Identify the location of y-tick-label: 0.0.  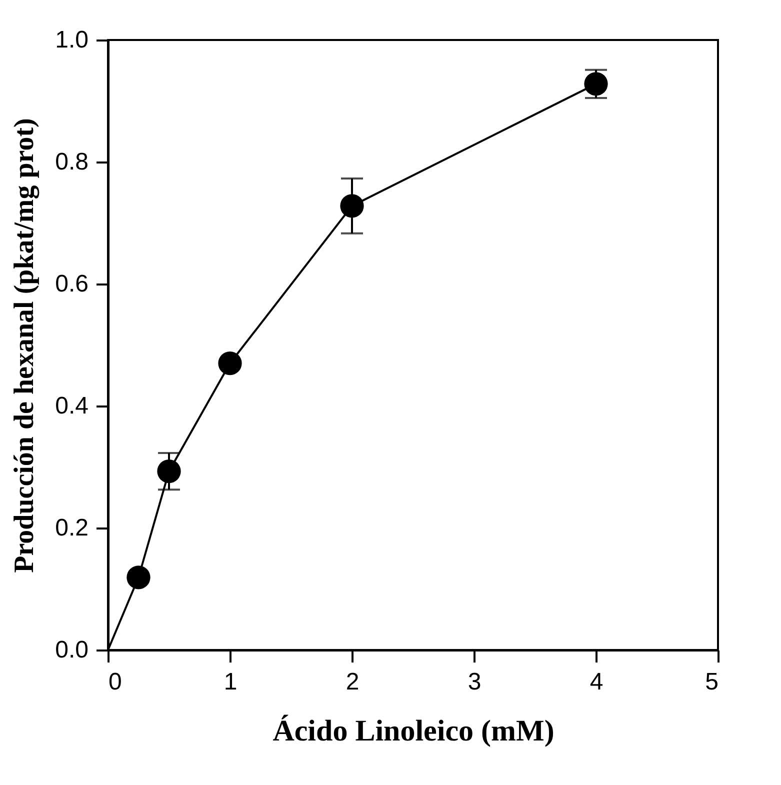
(71, 650).